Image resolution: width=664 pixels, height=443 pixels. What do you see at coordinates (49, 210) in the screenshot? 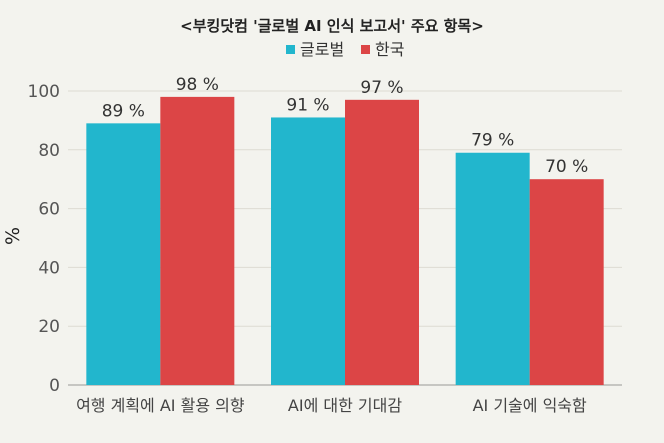
I see `y-tick-label: 60` at bounding box center [49, 210].